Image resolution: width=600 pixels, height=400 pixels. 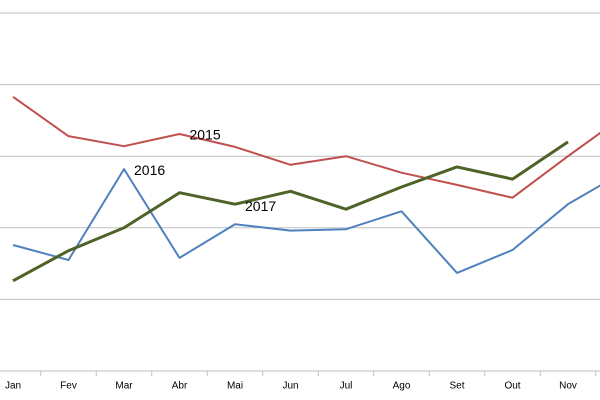 What do you see at coordinates (124, 386) in the screenshot?
I see `x-tick-label: Mar` at bounding box center [124, 386].